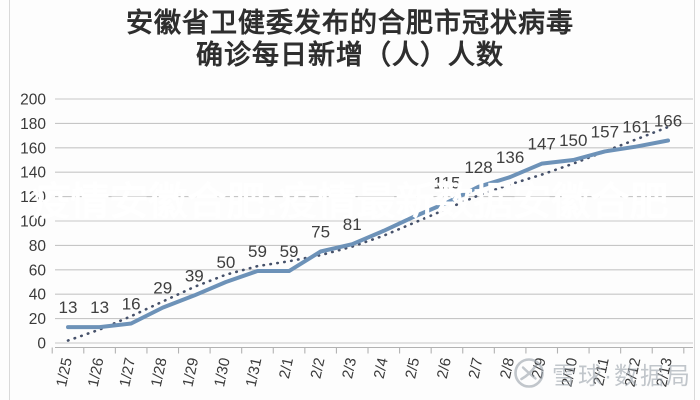 This screenshot has height=400, width=700. I want to click on image-right-border, so click(694, 200).